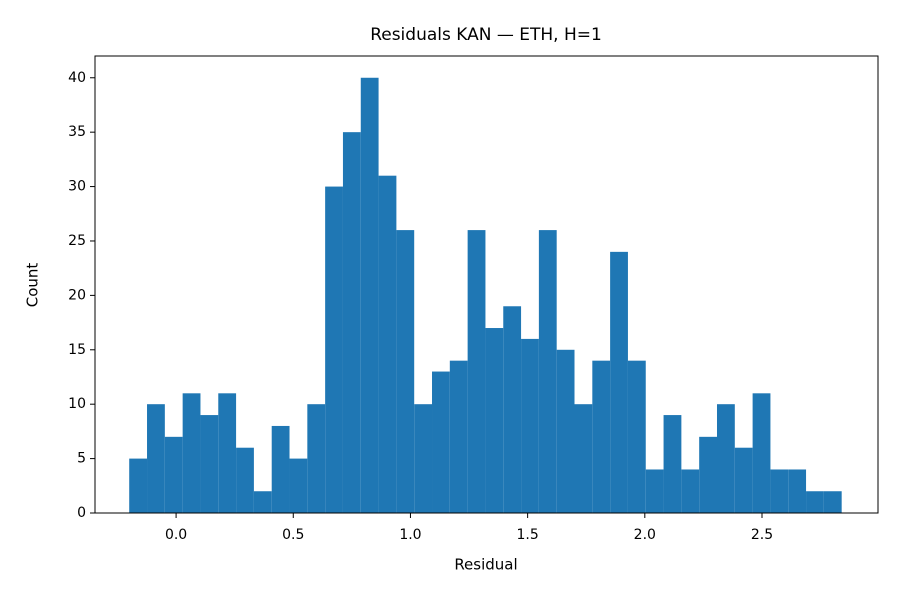 The height and width of the screenshot is (600, 900). What do you see at coordinates (762, 535) in the screenshot?
I see `x-tick-label: 2.5` at bounding box center [762, 535].